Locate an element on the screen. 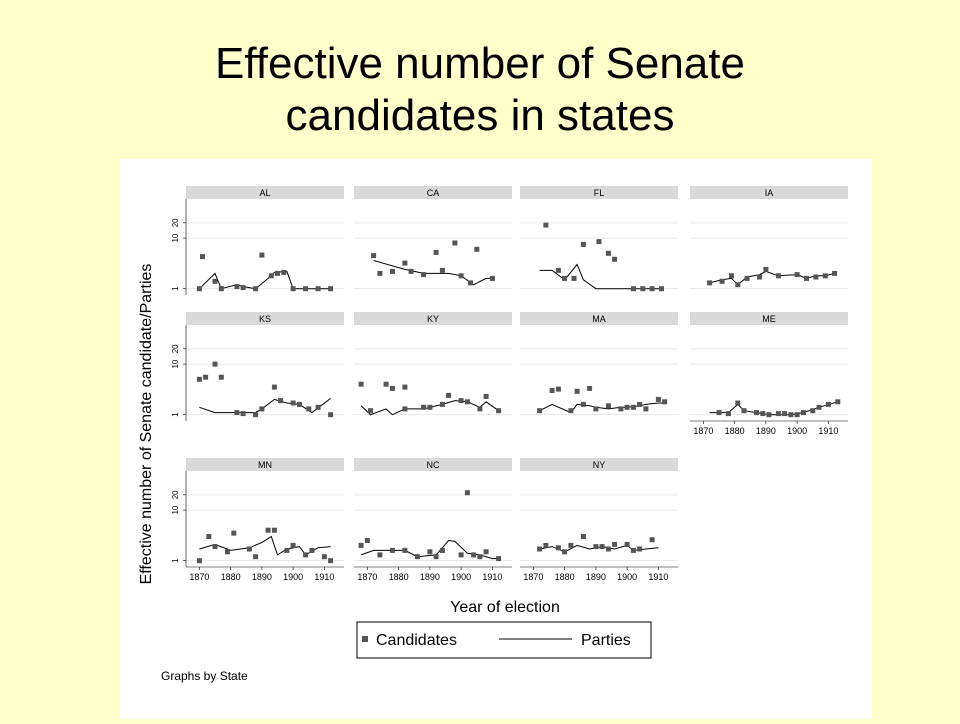  panel-label-nc: NC is located at coordinates (433, 465).